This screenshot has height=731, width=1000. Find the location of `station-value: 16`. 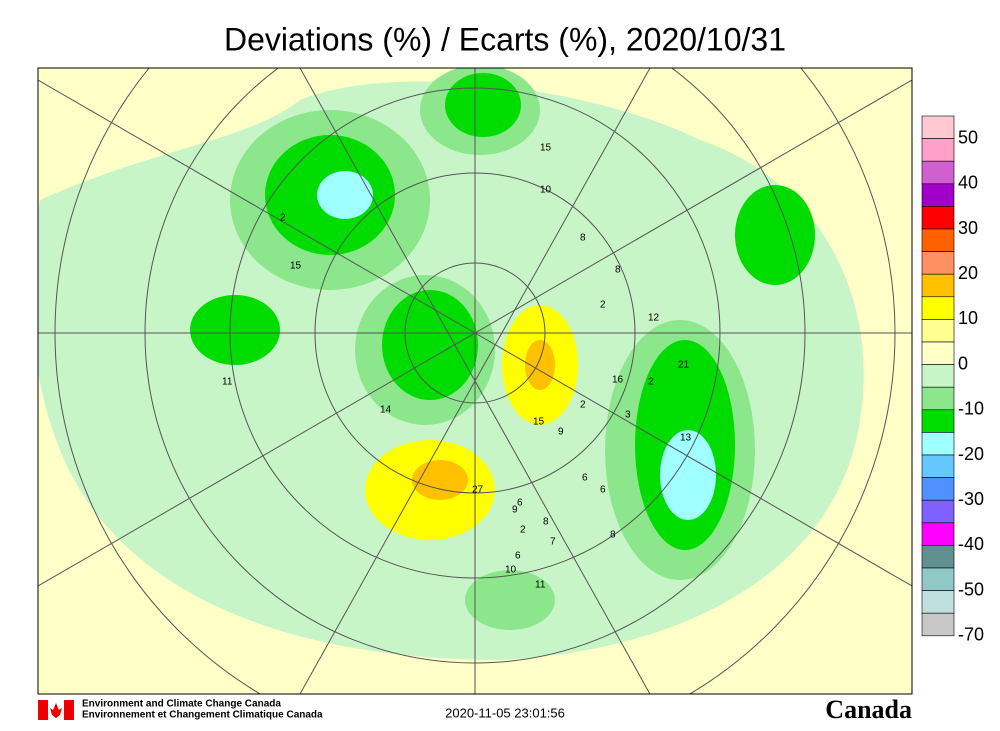

station-value: 16 is located at coordinates (618, 380).